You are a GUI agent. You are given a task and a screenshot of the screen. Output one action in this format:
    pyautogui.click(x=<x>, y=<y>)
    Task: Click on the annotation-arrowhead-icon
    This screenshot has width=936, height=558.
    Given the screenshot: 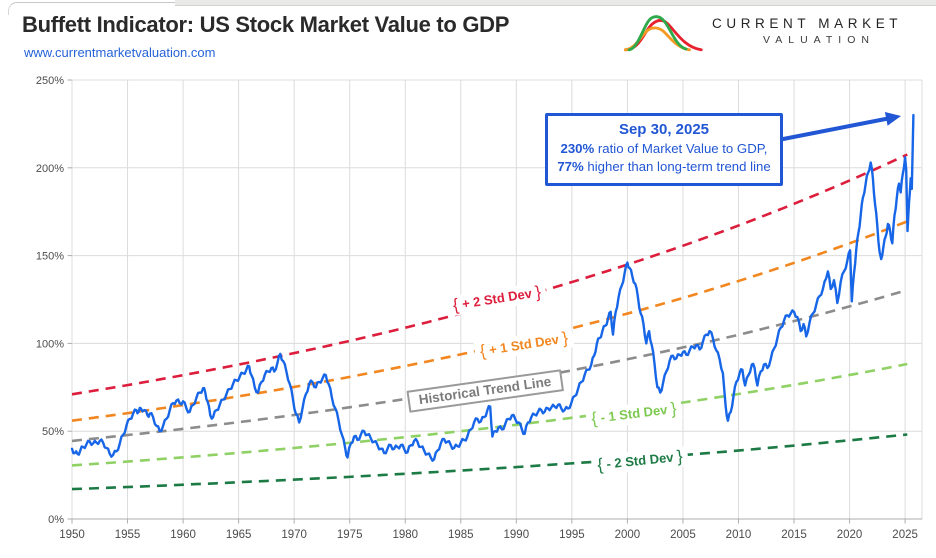 What is the action you would take?
    pyautogui.click(x=892, y=119)
    